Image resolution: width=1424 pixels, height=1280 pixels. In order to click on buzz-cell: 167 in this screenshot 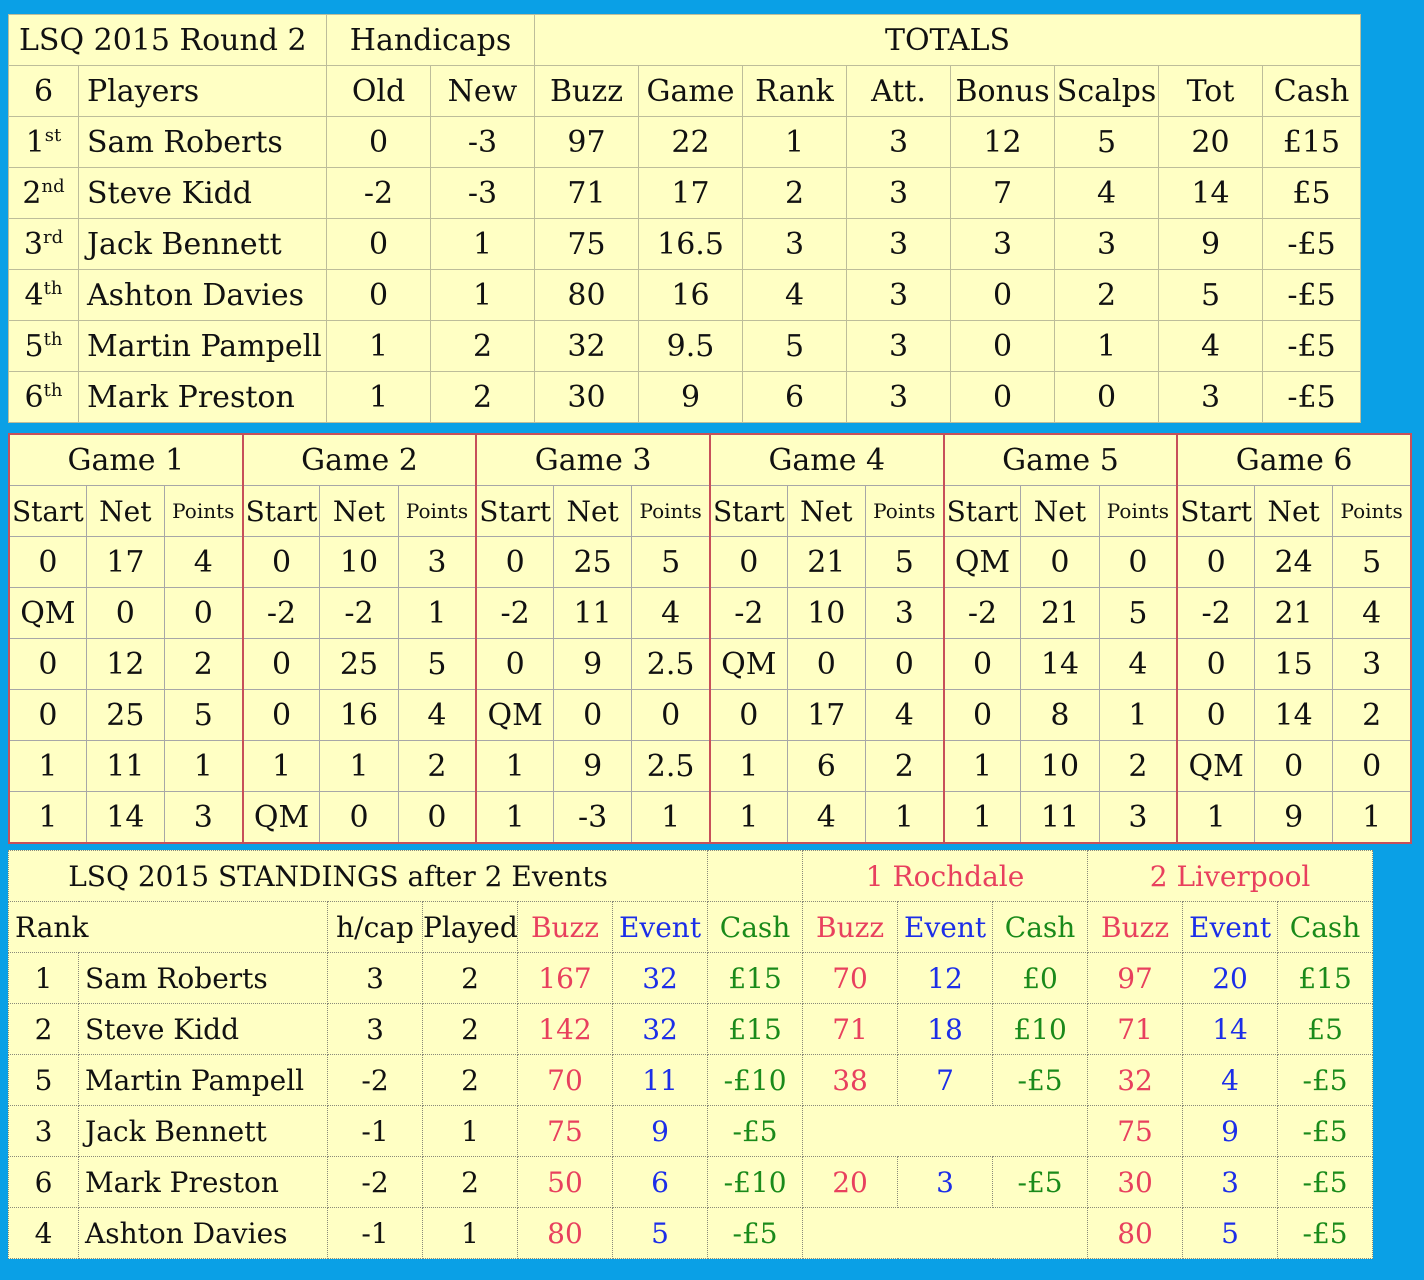, I will do `click(565, 978)`.